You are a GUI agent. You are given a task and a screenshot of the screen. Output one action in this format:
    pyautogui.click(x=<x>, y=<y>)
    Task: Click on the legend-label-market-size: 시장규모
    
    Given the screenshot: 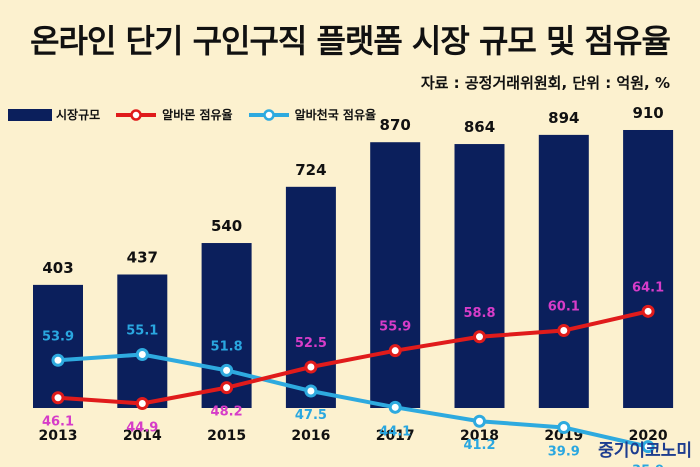 What is the action you would take?
    pyautogui.click(x=78, y=115)
    